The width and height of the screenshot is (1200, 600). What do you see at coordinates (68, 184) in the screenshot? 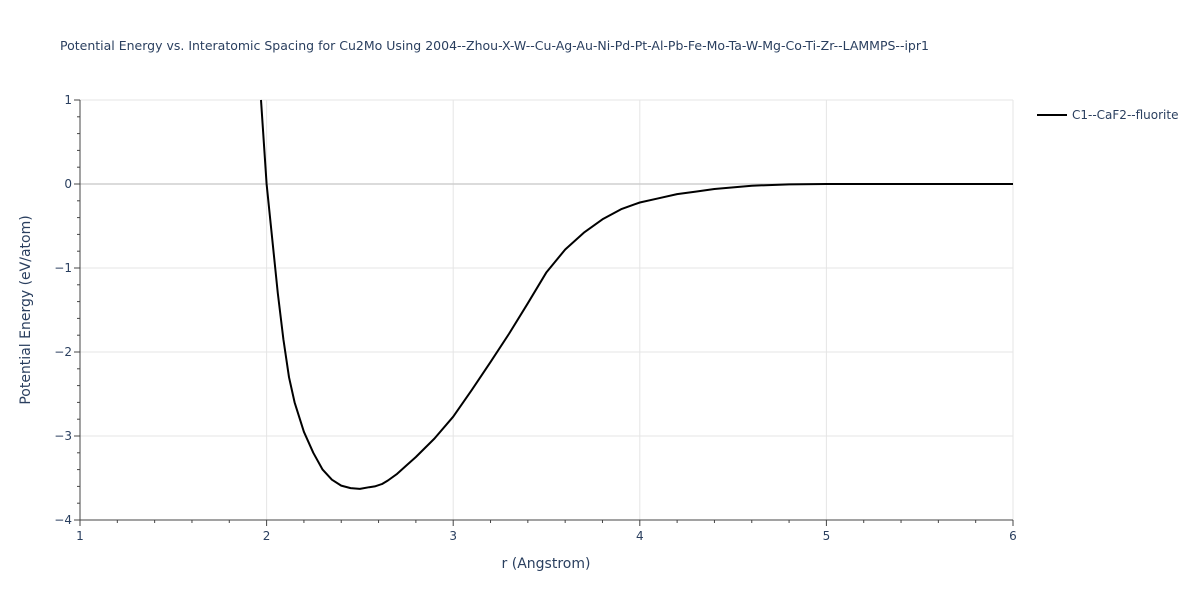
I see `y-tick-label: 0` at bounding box center [68, 184].